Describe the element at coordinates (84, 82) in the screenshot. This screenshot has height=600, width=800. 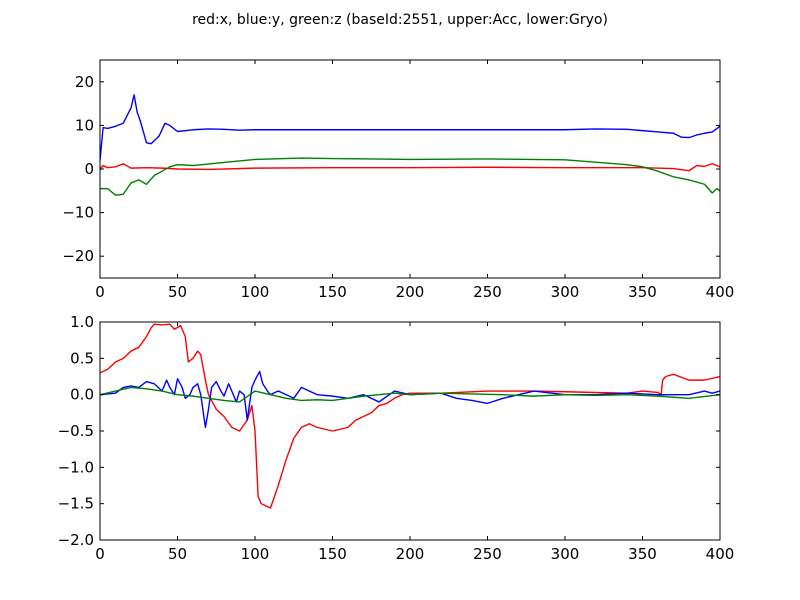
I see `upper-y-tick-label: 20` at that location.